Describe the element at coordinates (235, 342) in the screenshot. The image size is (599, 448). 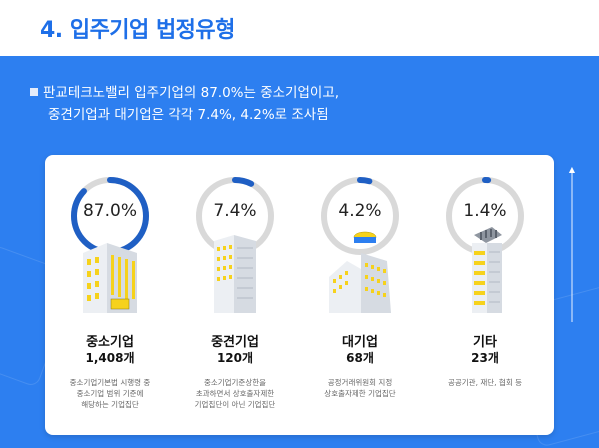
I see `category-name: 중견기업` at that location.